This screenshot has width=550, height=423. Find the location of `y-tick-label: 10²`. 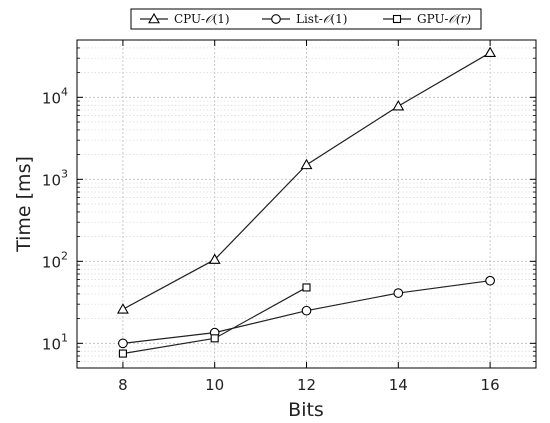

y-tick-label: 10² is located at coordinates (55, 260).